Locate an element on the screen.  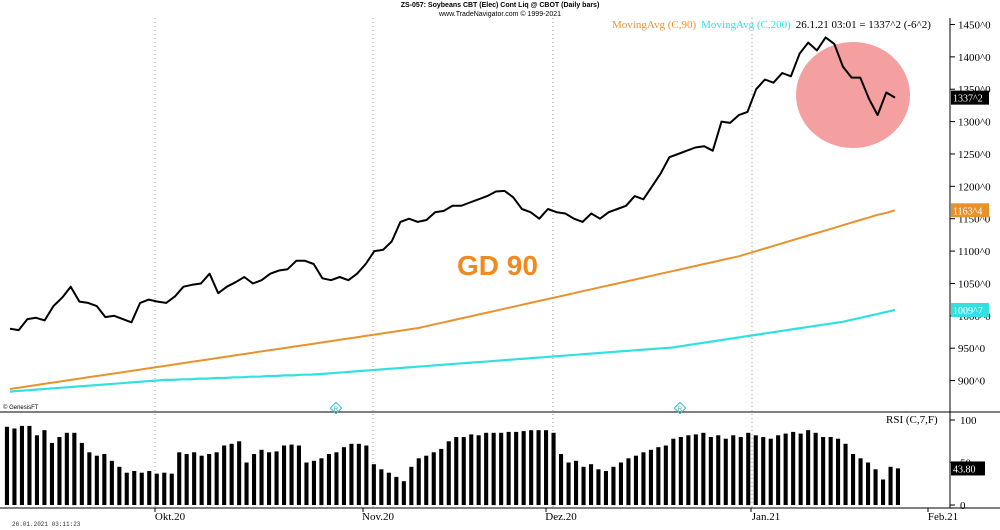
y-tick-label: 1300^0 is located at coordinates (974, 123).